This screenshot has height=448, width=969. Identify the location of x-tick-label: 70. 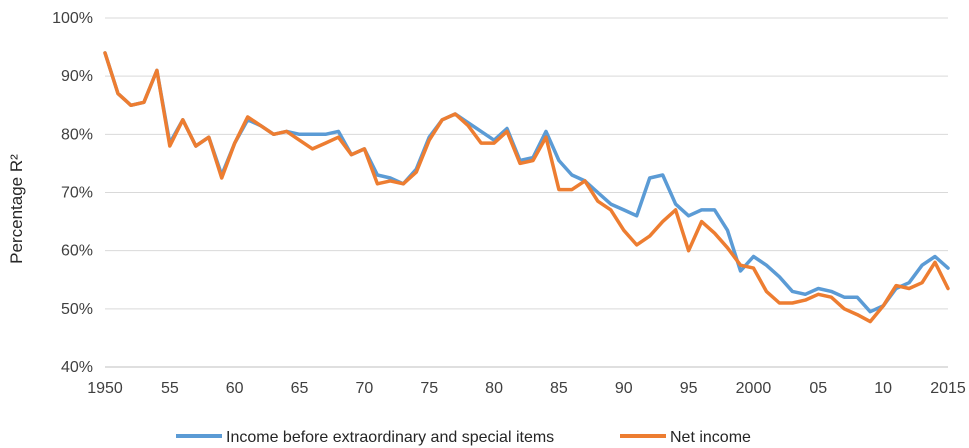
(364, 388).